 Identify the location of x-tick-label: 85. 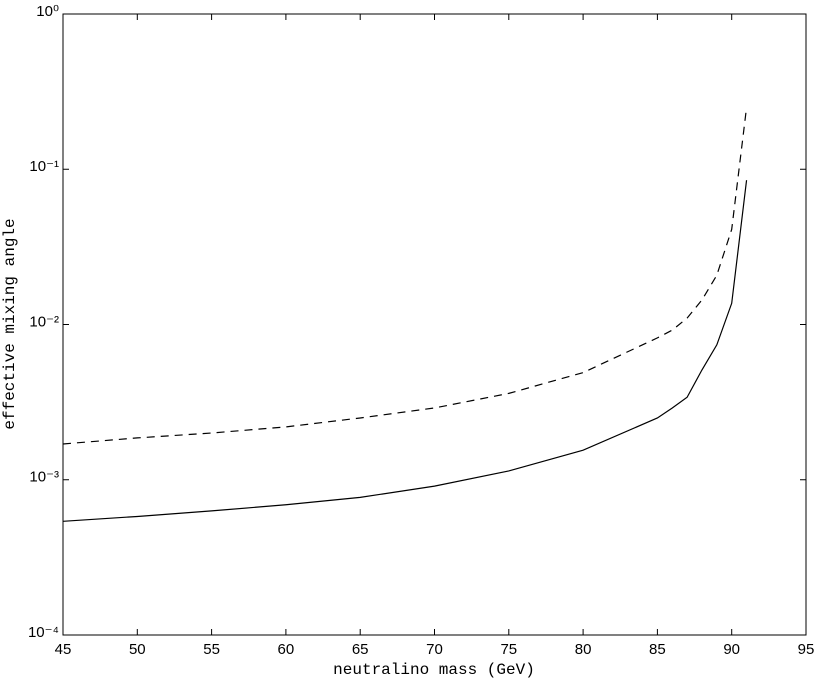
(657, 649).